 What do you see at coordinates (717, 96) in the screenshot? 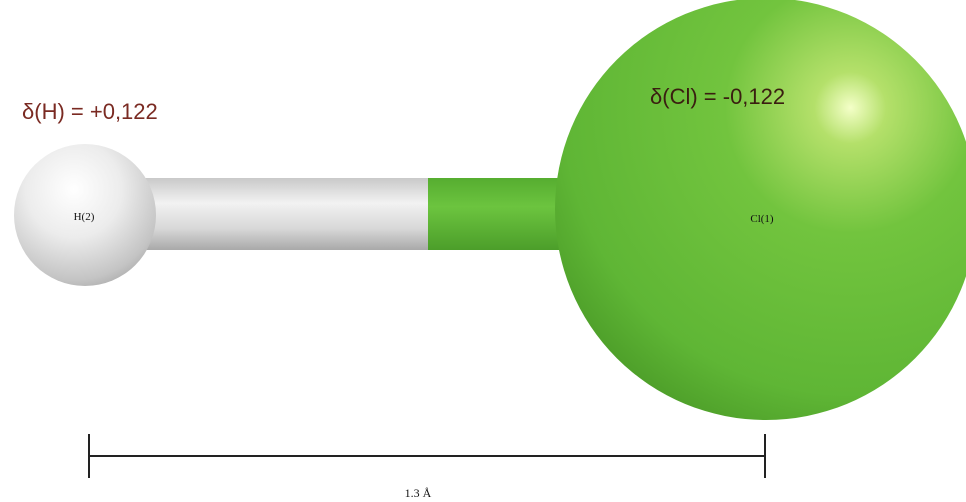
I see `chlorine-partial-charge-label: δ(Cl) = -0,122` at bounding box center [717, 96].